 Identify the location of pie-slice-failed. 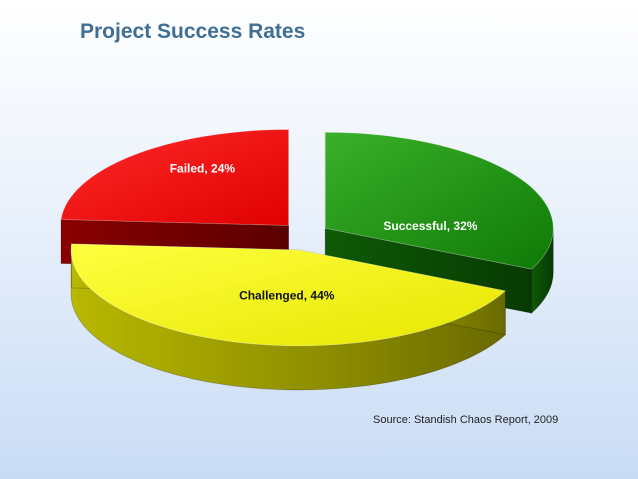
(174, 177).